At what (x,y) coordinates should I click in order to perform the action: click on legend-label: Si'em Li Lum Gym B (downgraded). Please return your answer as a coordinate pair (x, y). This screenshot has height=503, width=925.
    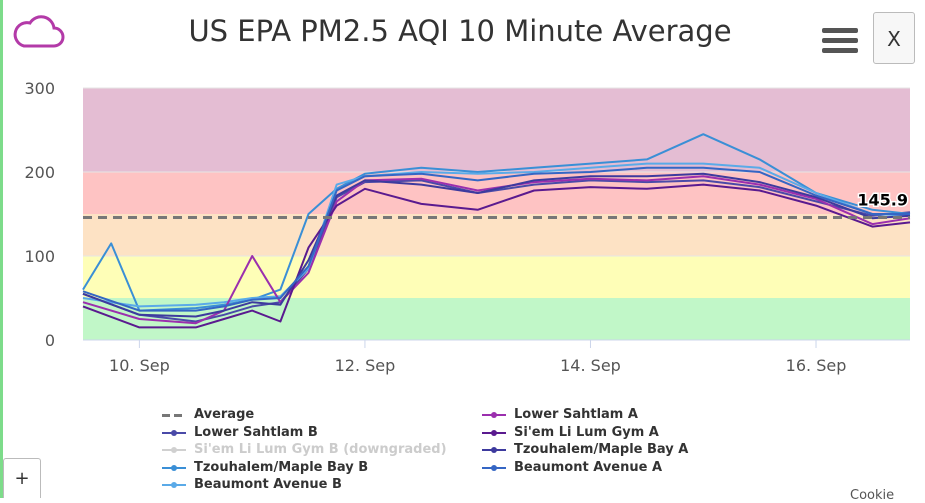
    Looking at the image, I should click on (320, 449).